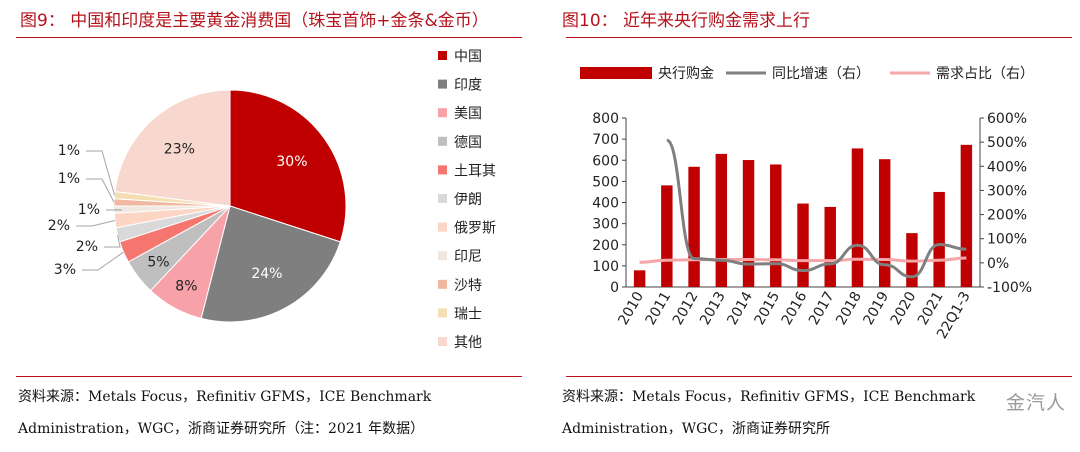  I want to click on x-tick-label: 2014, so click(740, 308).